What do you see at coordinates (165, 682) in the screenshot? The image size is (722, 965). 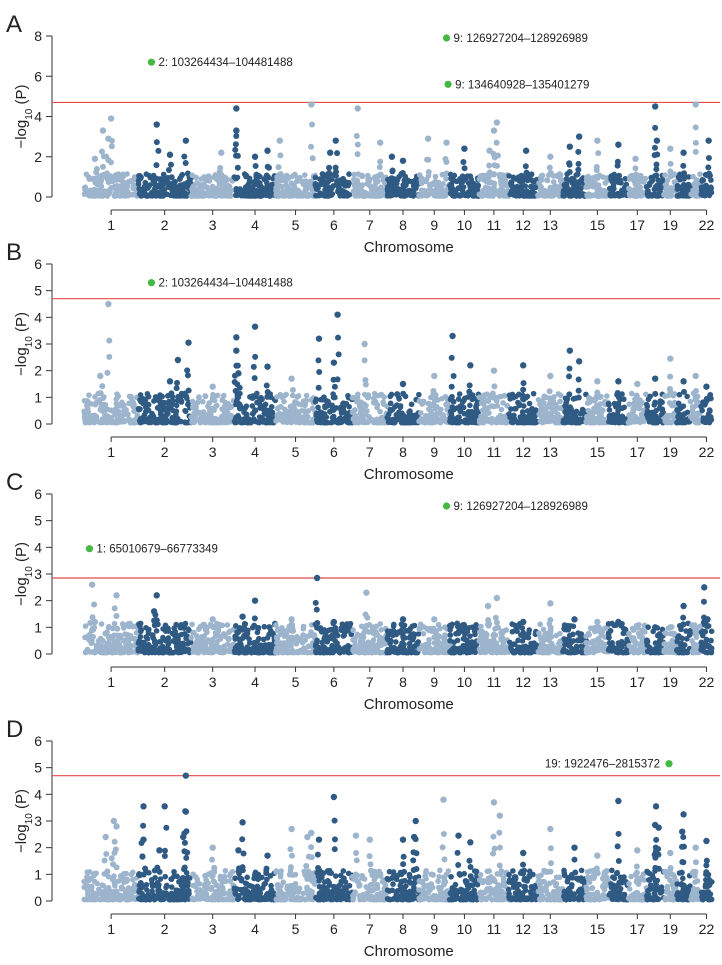 I see `x-tick-label: 2` at bounding box center [165, 682].